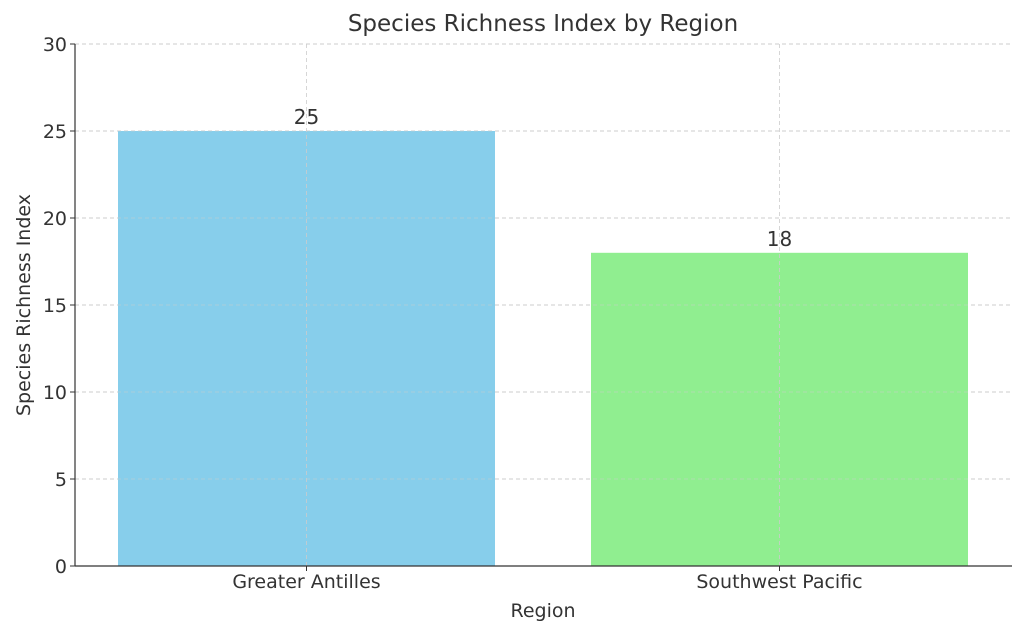 The image size is (1024, 639). Describe the element at coordinates (55, 306) in the screenshot. I see `y-tick-label-3: 15` at that location.